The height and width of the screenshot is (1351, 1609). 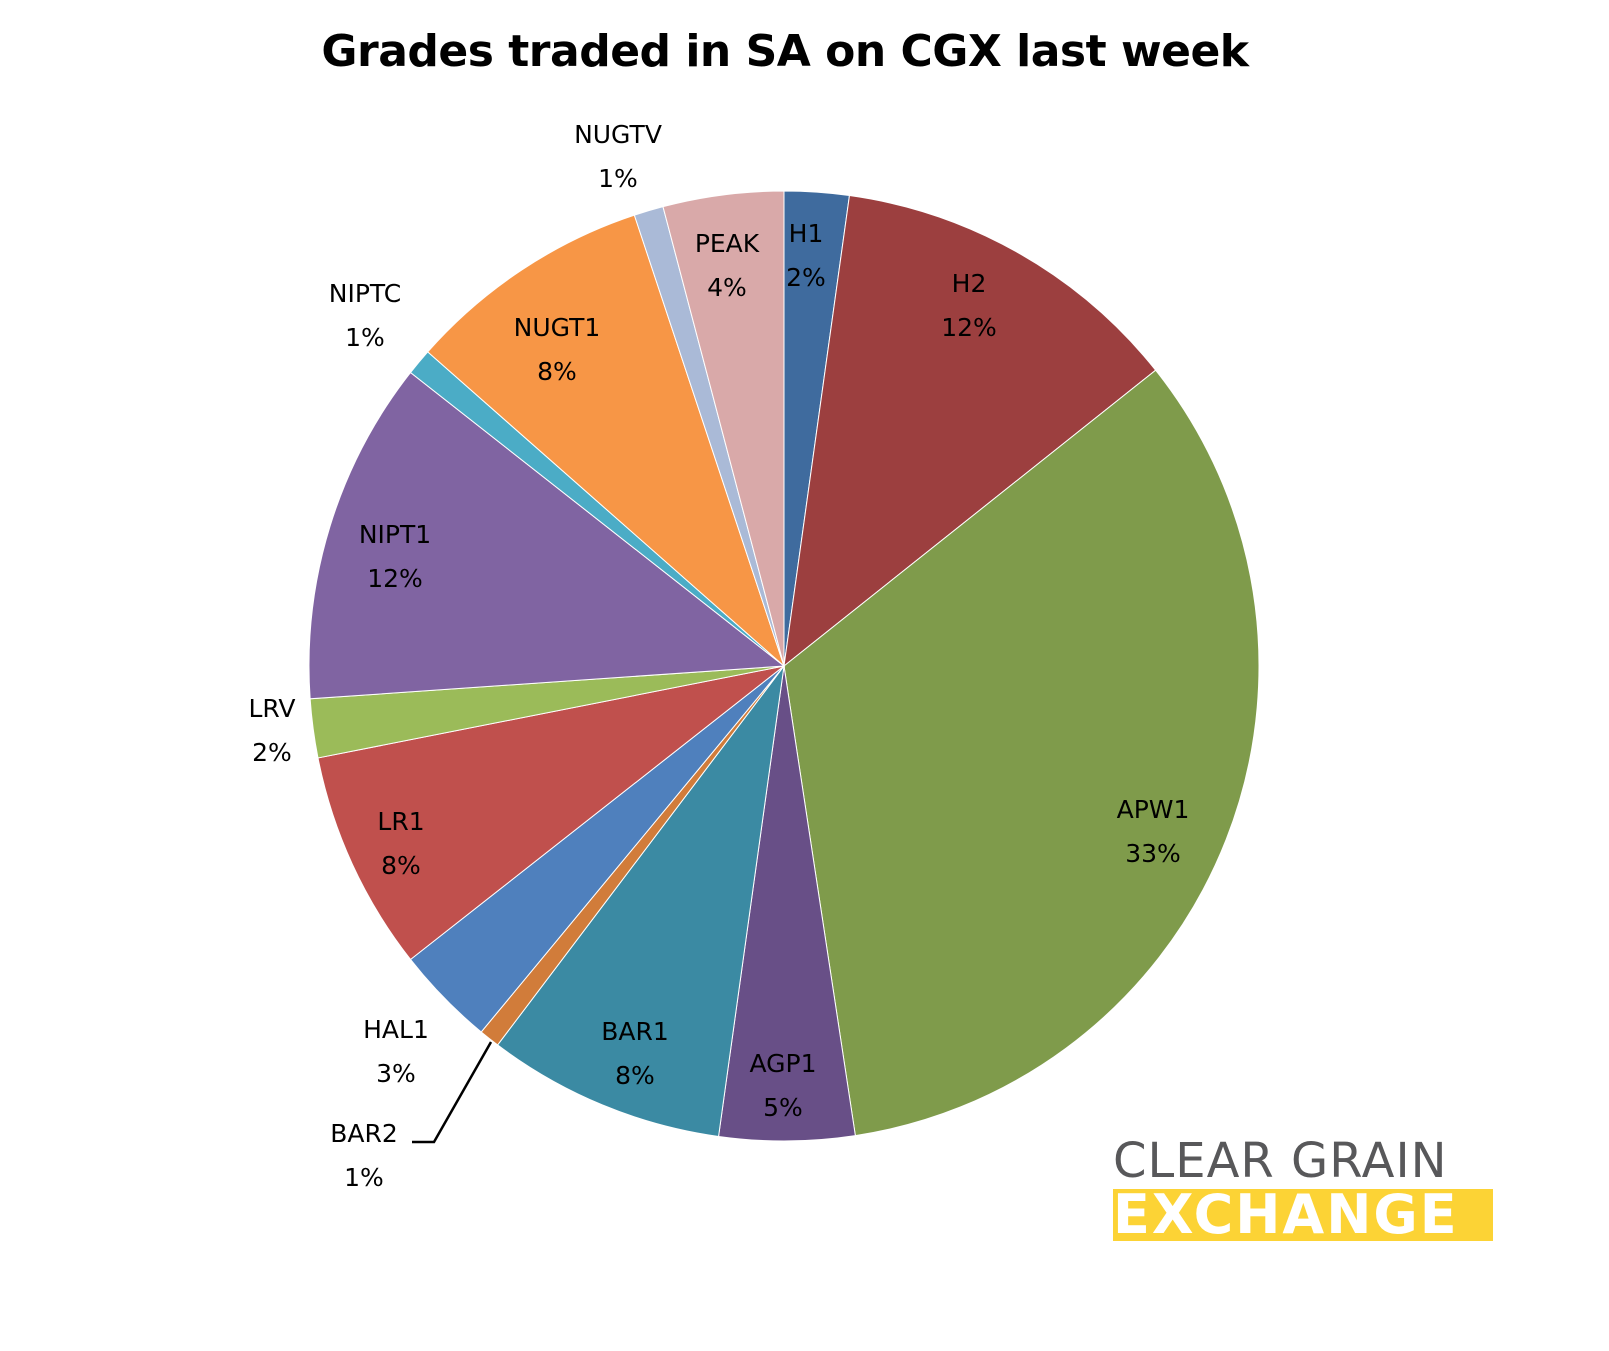 What do you see at coordinates (723, 428) in the screenshot?
I see `pie-slice-peak` at bounding box center [723, 428].